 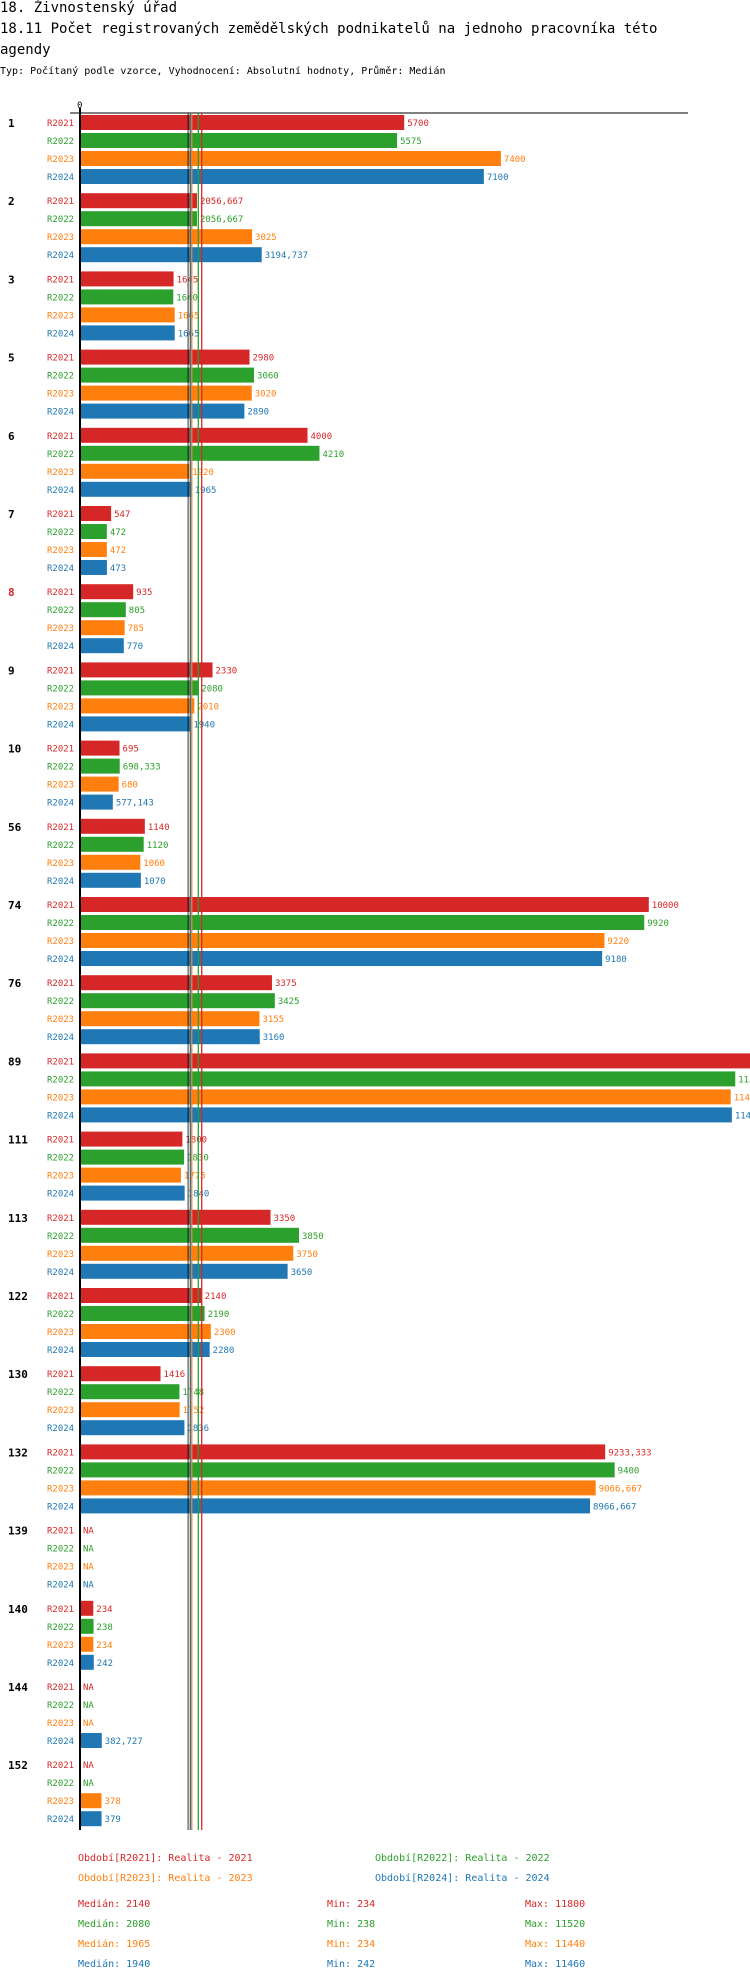 What do you see at coordinates (266, 395) in the screenshot?
I see `data-label: 3020` at bounding box center [266, 395].